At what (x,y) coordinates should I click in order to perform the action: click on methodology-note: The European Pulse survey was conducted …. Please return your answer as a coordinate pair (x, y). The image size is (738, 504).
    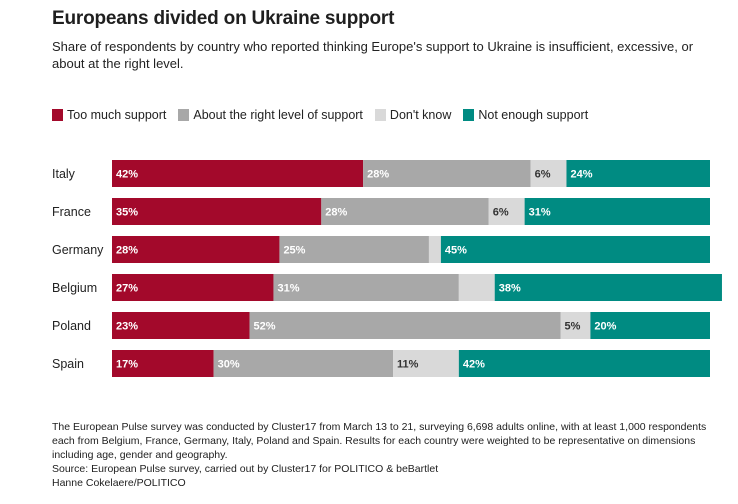
    Looking at the image, I should click on (379, 441).